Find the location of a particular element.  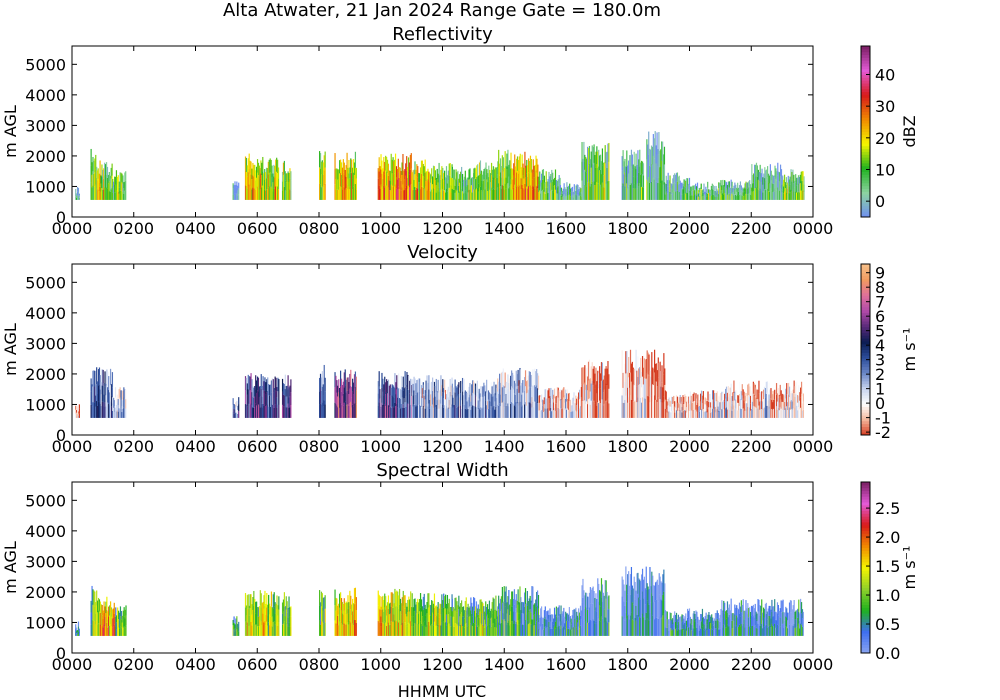

x-tick-label: 1200 is located at coordinates (442, 228).